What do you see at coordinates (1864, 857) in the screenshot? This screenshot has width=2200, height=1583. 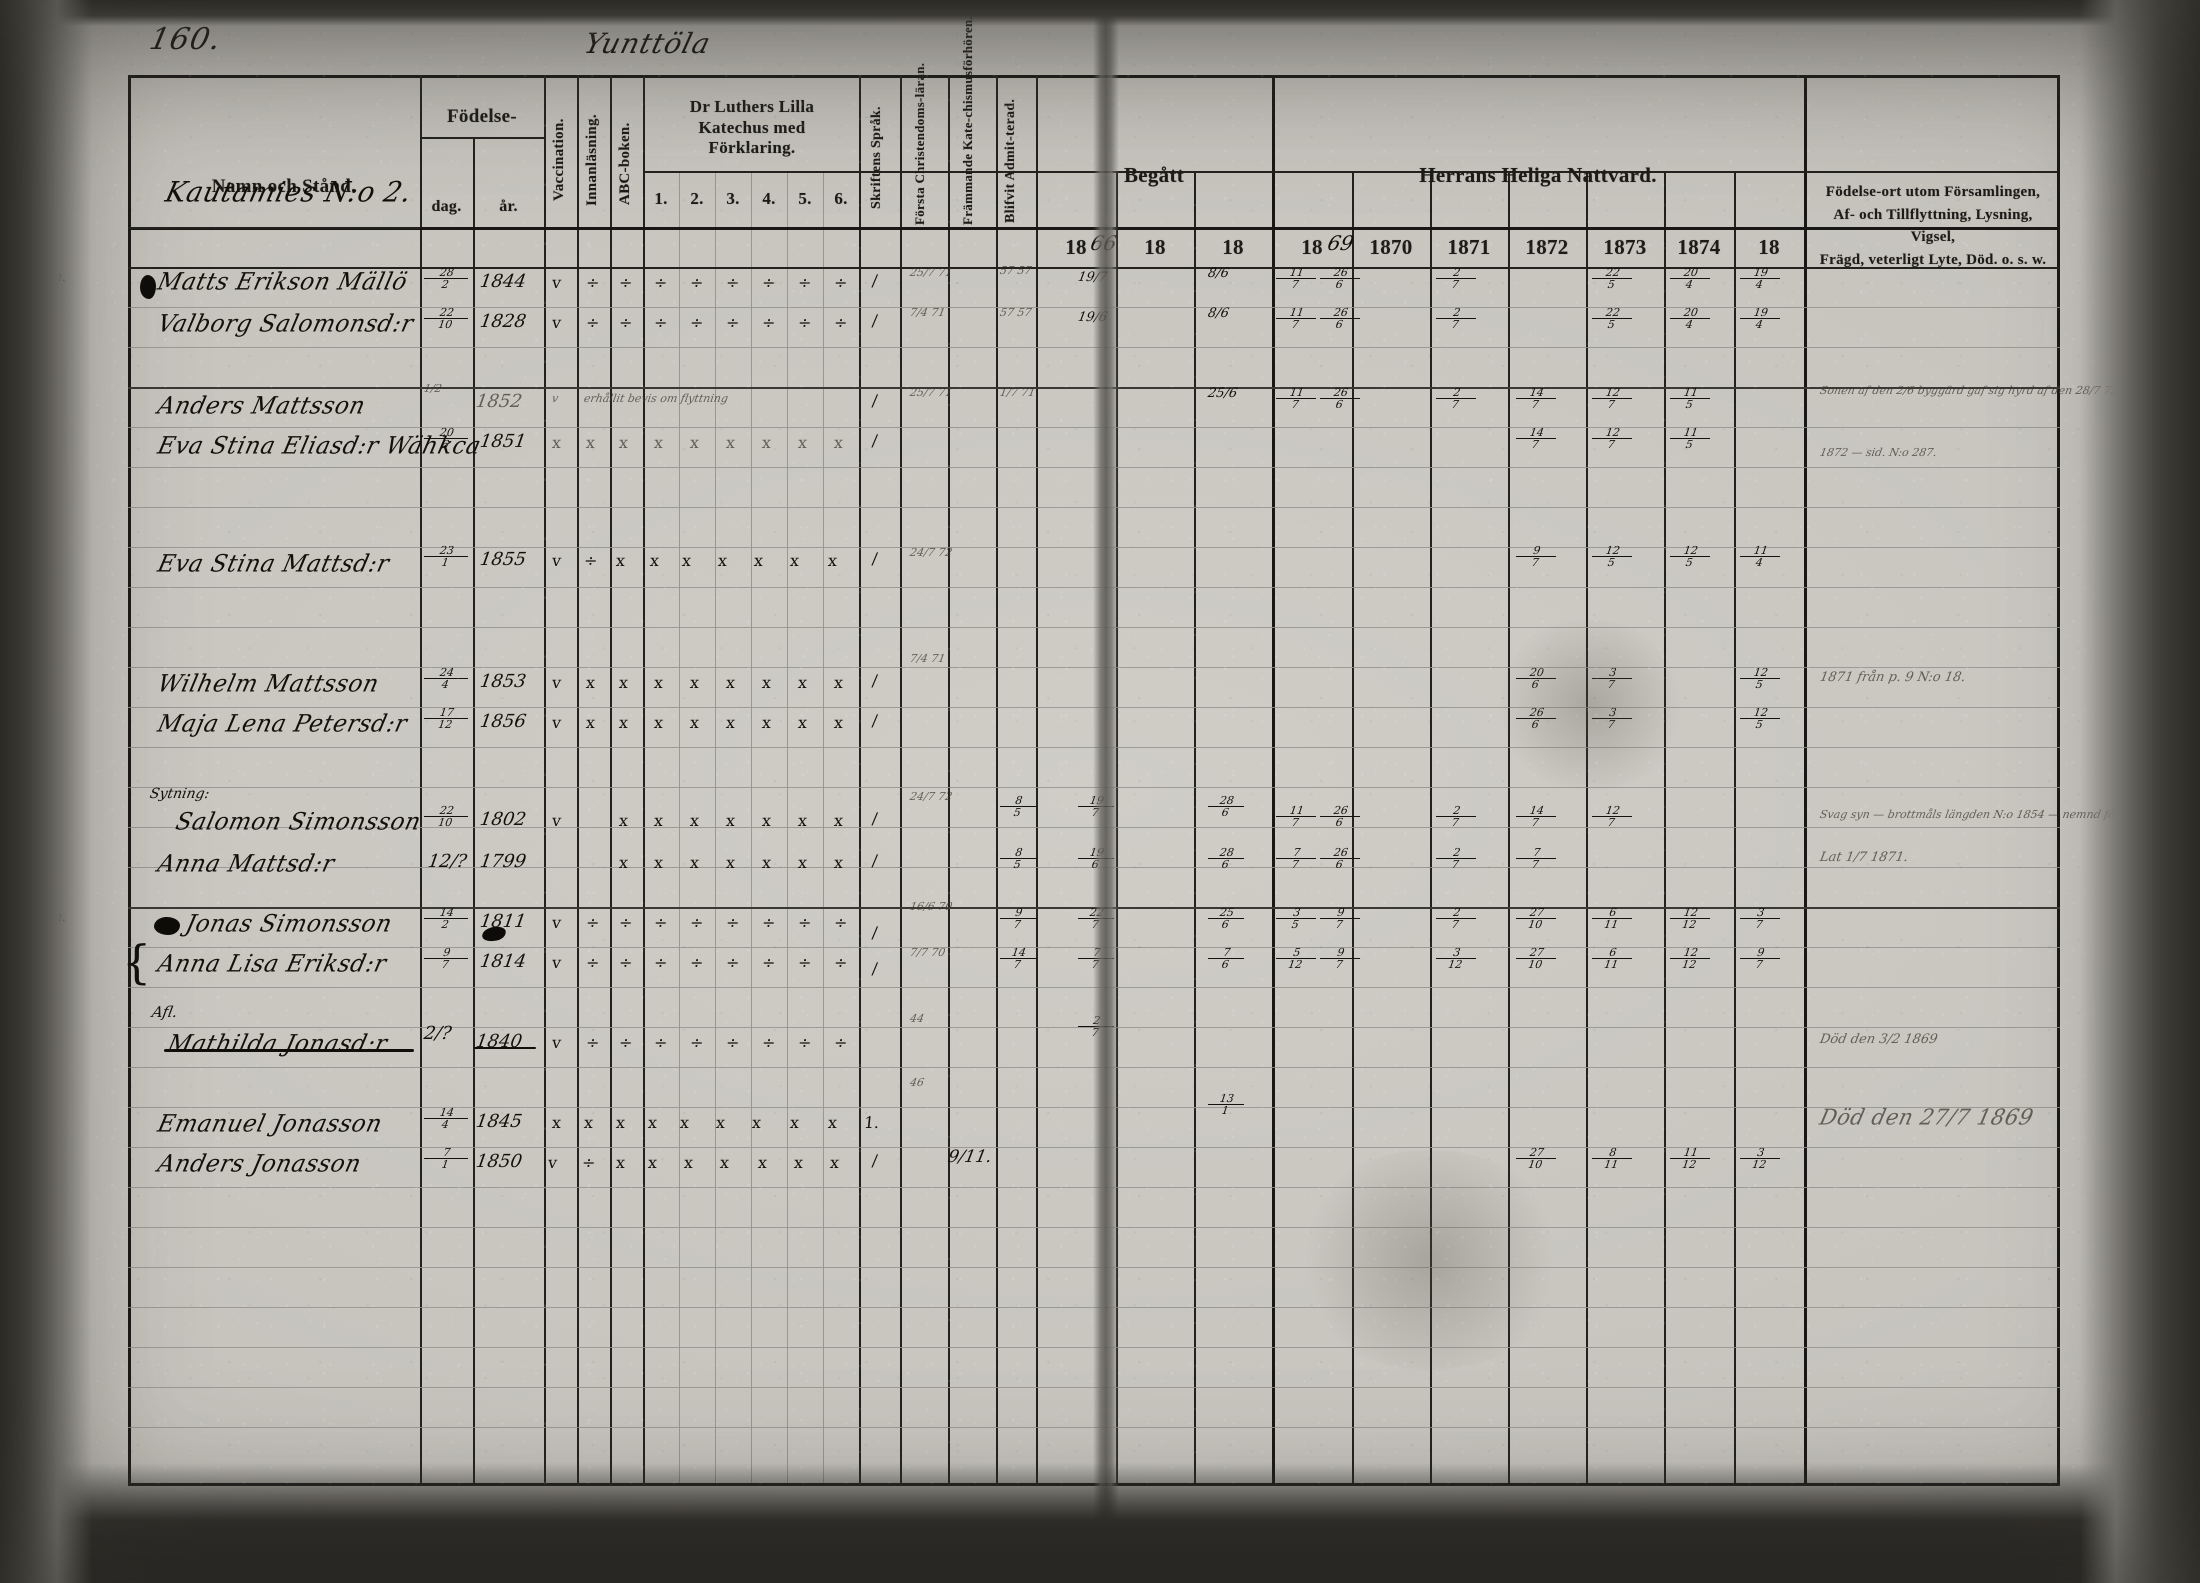 I see `note-entry: Lat 1/7 1871.` at bounding box center [1864, 857].